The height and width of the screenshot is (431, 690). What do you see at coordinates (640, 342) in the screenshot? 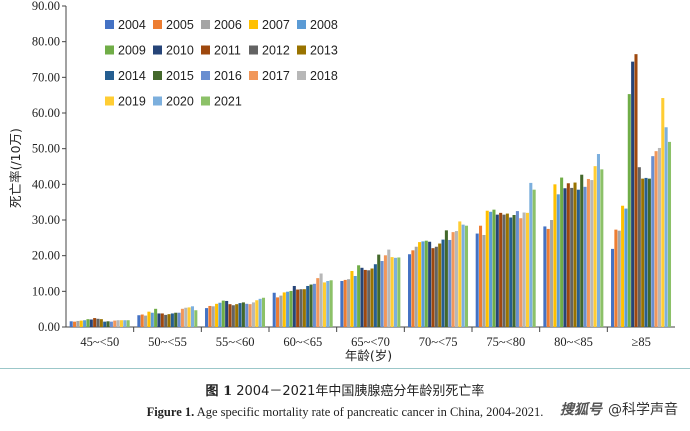
I see `x-tick-label: ≥85` at bounding box center [640, 342].